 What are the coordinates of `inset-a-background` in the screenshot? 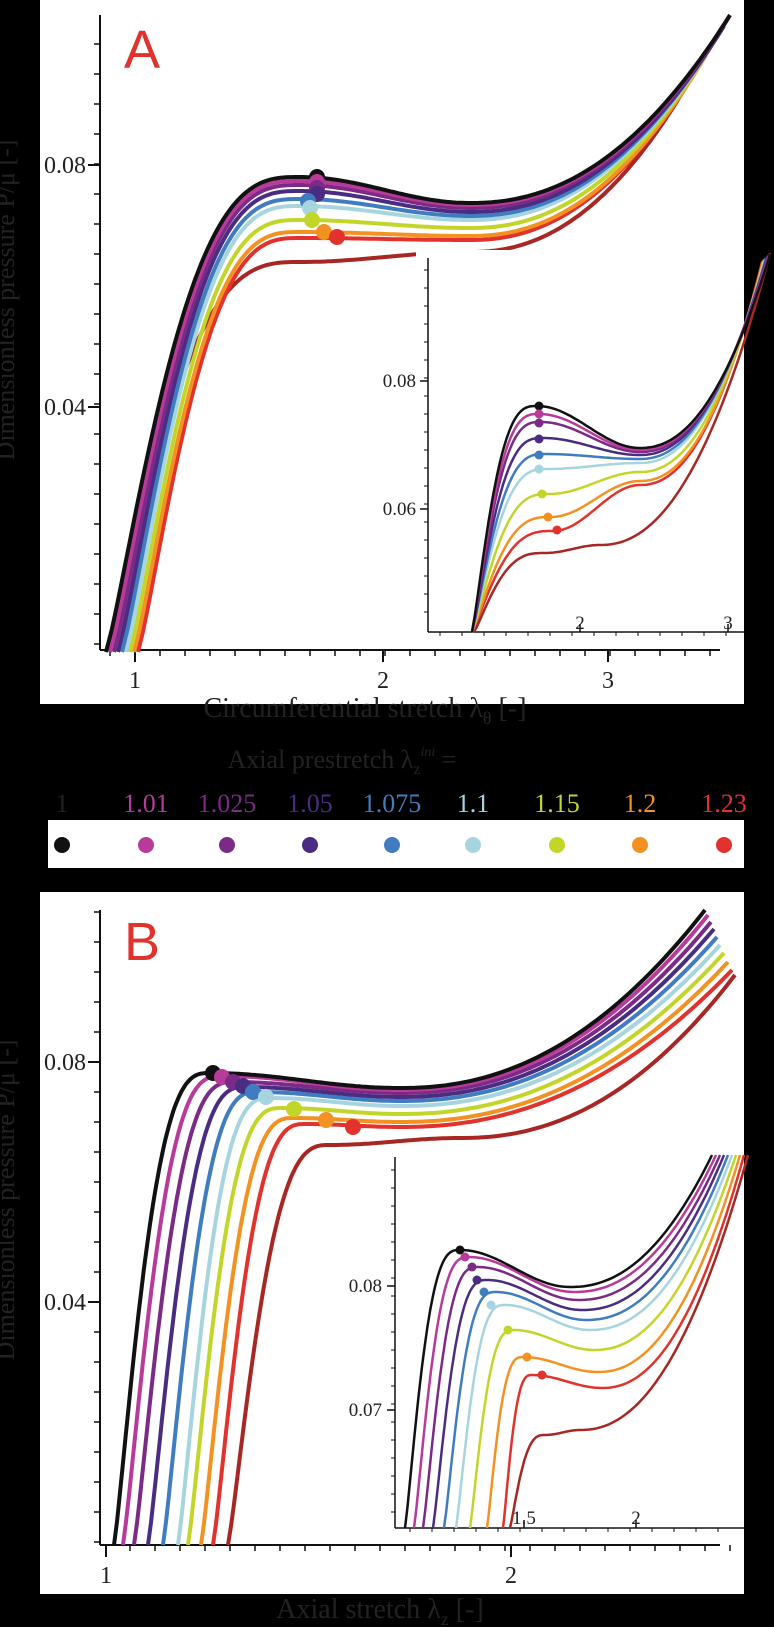 It's located at (580, 449).